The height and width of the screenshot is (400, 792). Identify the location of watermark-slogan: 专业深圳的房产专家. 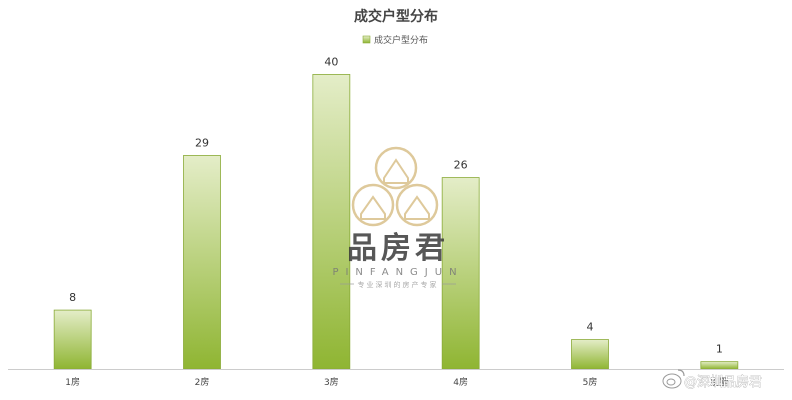
(398, 284).